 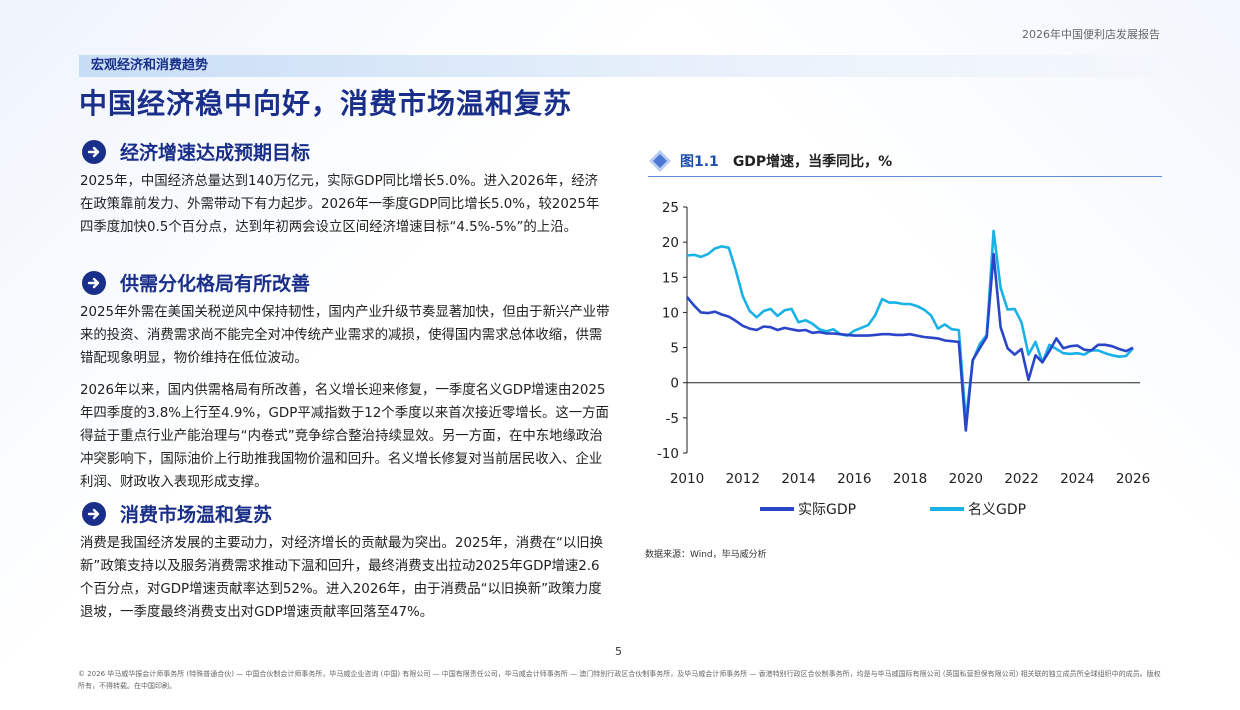 I want to click on section-tag-label: 宏观经济和消费趋势, so click(x=150, y=65).